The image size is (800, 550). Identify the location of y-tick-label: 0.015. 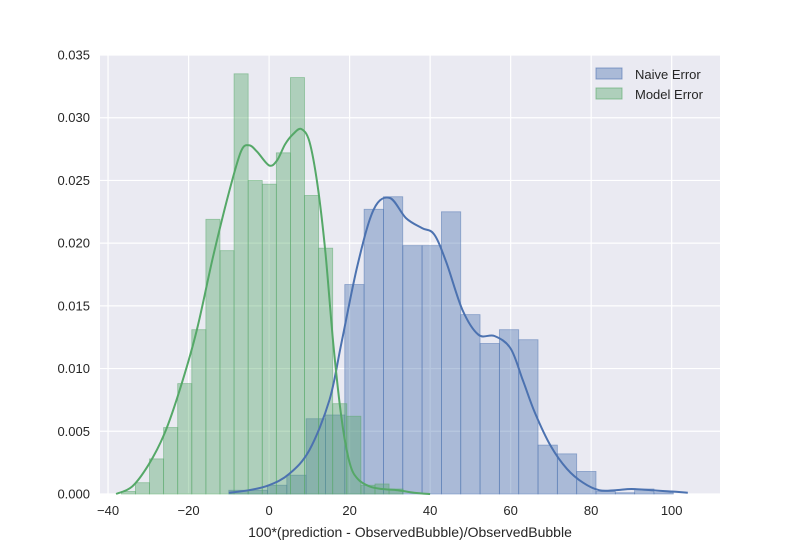
(73, 305).